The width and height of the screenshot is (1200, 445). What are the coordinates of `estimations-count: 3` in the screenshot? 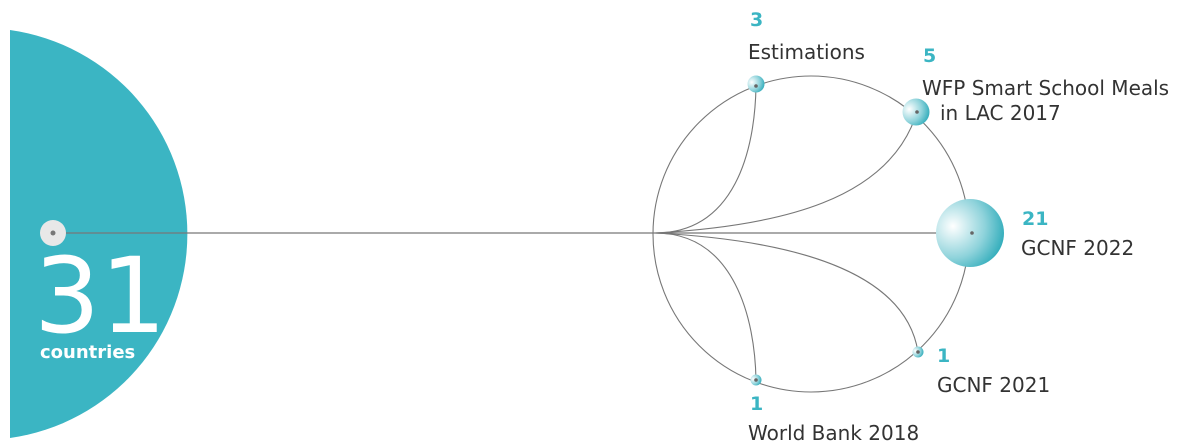 It's located at (757, 20).